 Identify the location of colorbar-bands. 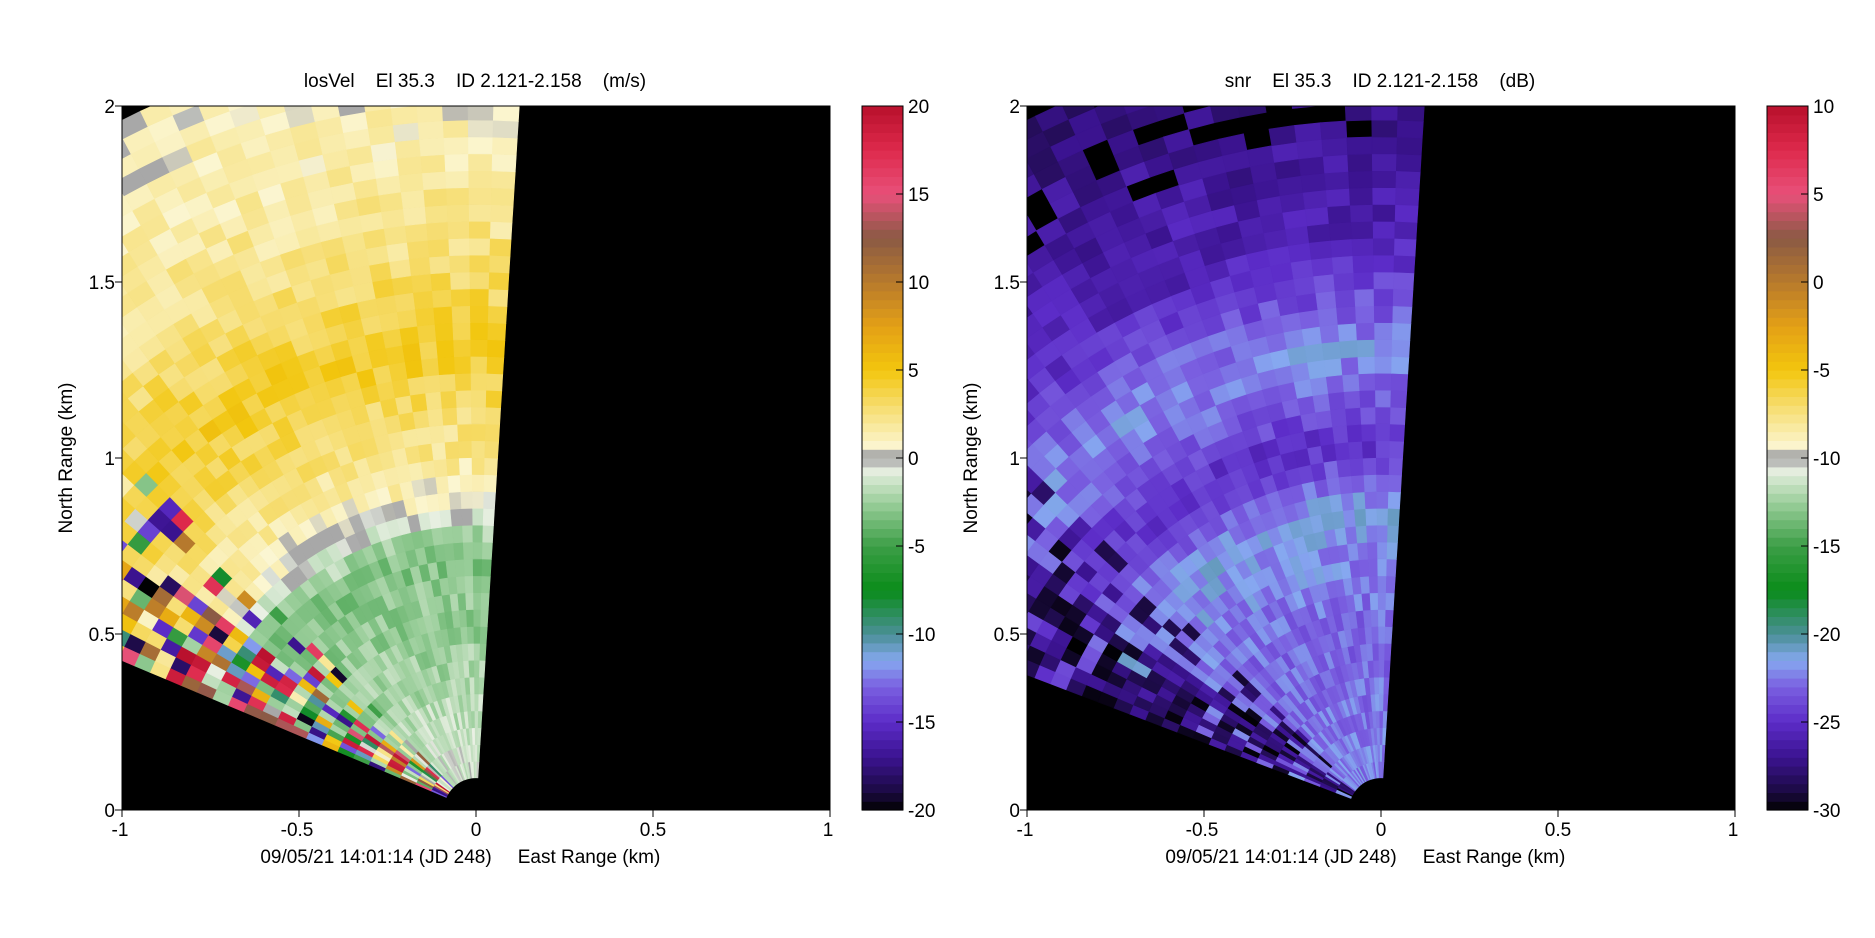
(1787, 458).